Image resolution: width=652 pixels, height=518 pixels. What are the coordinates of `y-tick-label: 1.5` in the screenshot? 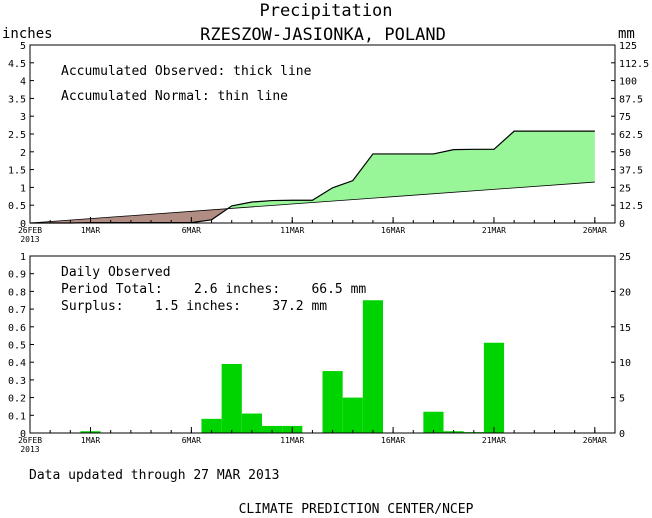 It's located at (17, 171).